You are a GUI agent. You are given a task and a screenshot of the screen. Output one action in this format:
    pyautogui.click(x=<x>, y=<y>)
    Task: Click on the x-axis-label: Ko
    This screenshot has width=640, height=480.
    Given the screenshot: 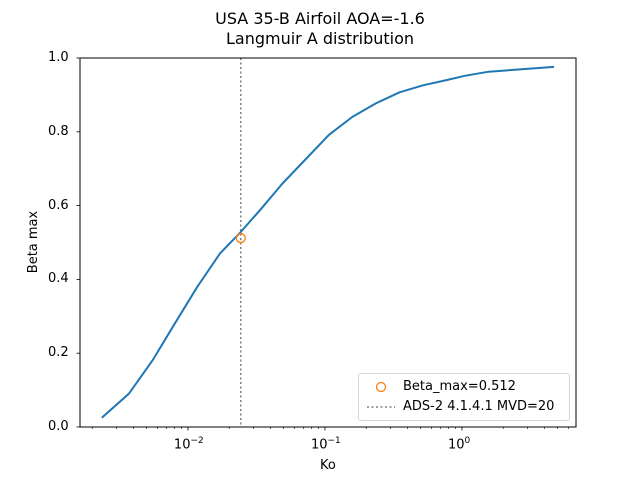 What is the action you would take?
    pyautogui.click(x=328, y=465)
    